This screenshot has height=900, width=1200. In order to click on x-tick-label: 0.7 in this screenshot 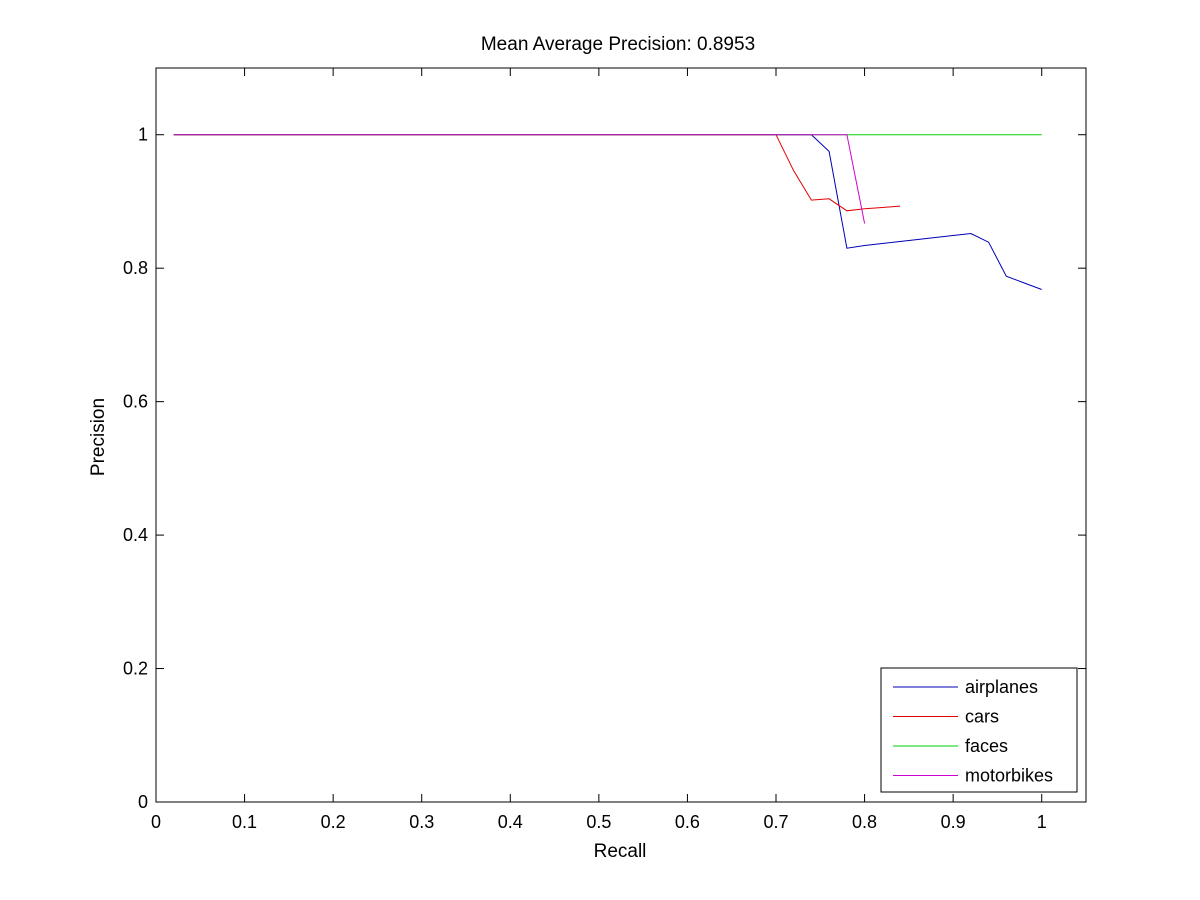, I will do `click(775, 822)`.